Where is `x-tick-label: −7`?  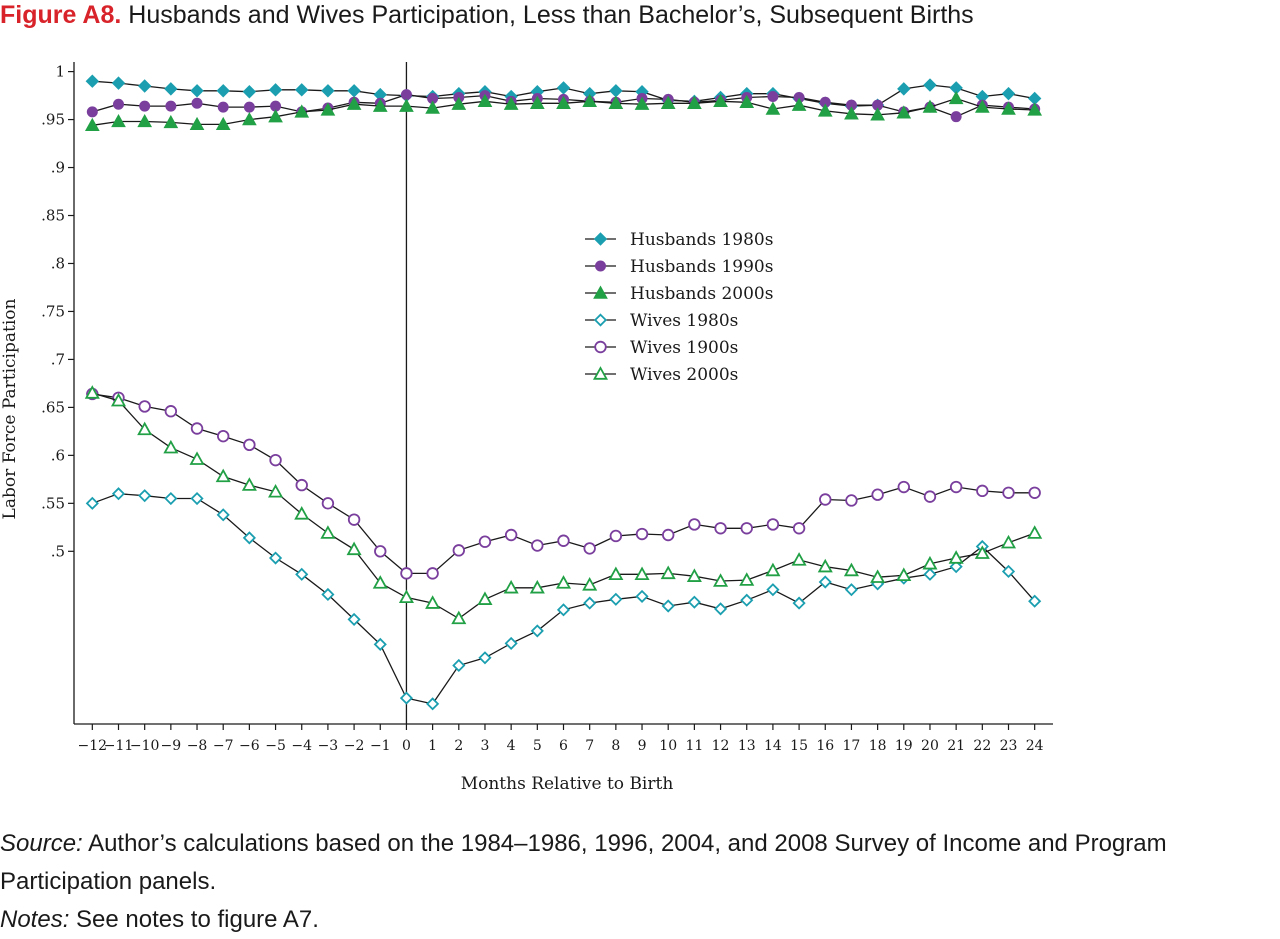
x-tick-label: −7 is located at coordinates (223, 746).